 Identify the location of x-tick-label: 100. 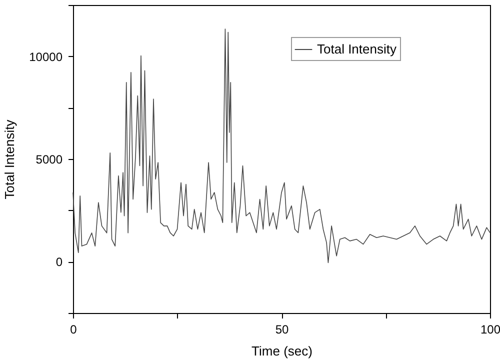
(490, 329).